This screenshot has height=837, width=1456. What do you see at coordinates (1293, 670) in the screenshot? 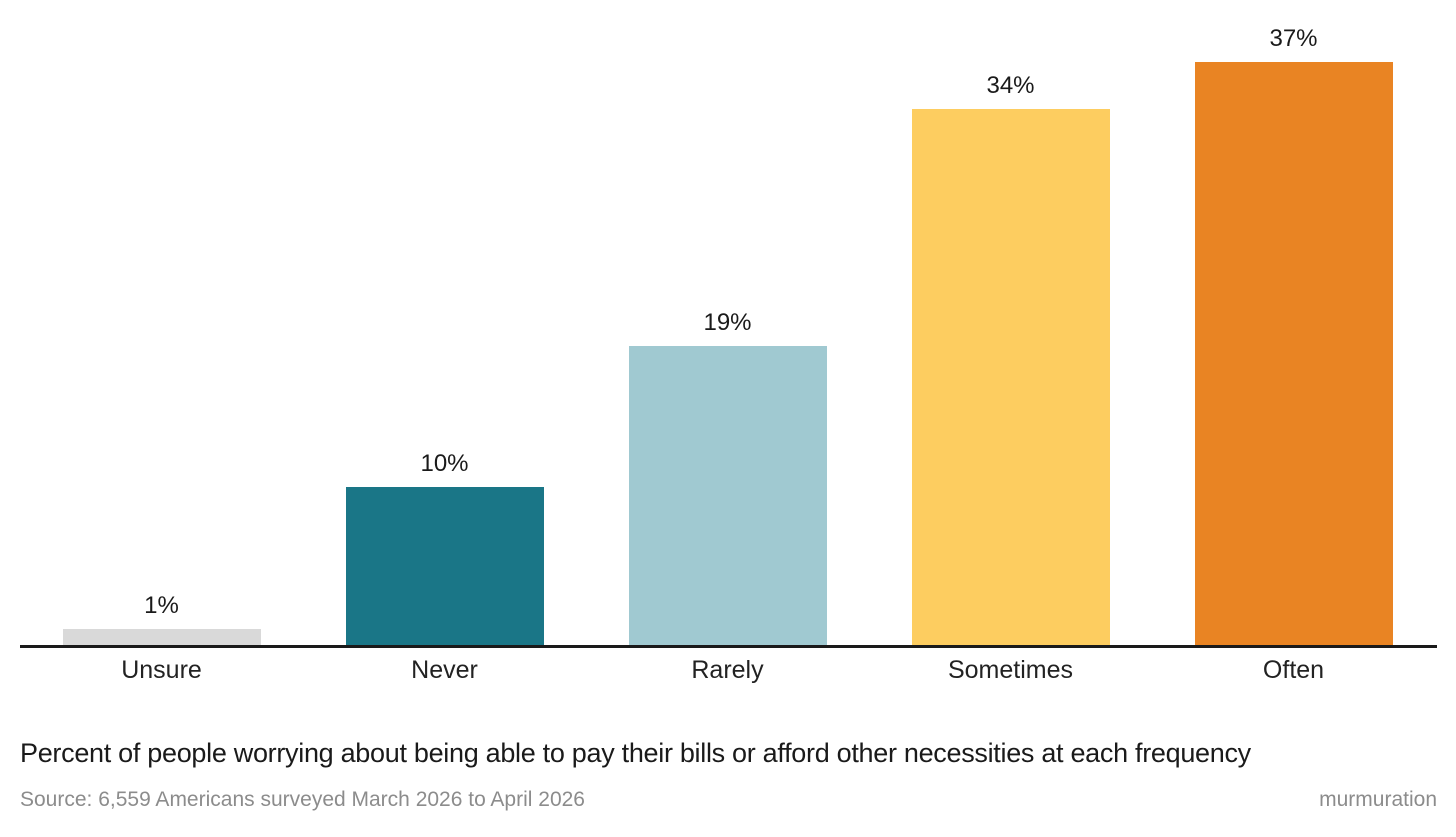
I see `x-tick-label-often: Often` at bounding box center [1293, 670].